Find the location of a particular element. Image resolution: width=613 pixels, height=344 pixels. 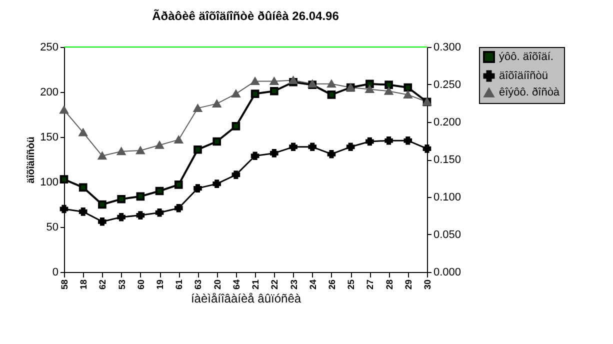

x-tick-label: 18 is located at coordinates (83, 285).